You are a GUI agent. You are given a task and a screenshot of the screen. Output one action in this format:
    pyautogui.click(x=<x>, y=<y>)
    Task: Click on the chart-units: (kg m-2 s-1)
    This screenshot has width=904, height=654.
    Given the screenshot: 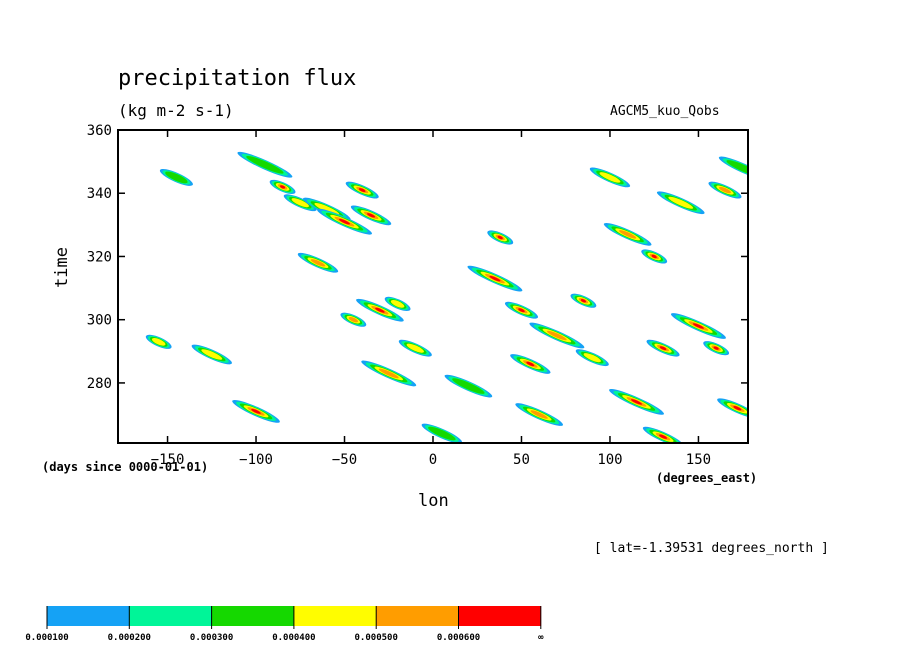 What is the action you would take?
    pyautogui.click(x=176, y=110)
    